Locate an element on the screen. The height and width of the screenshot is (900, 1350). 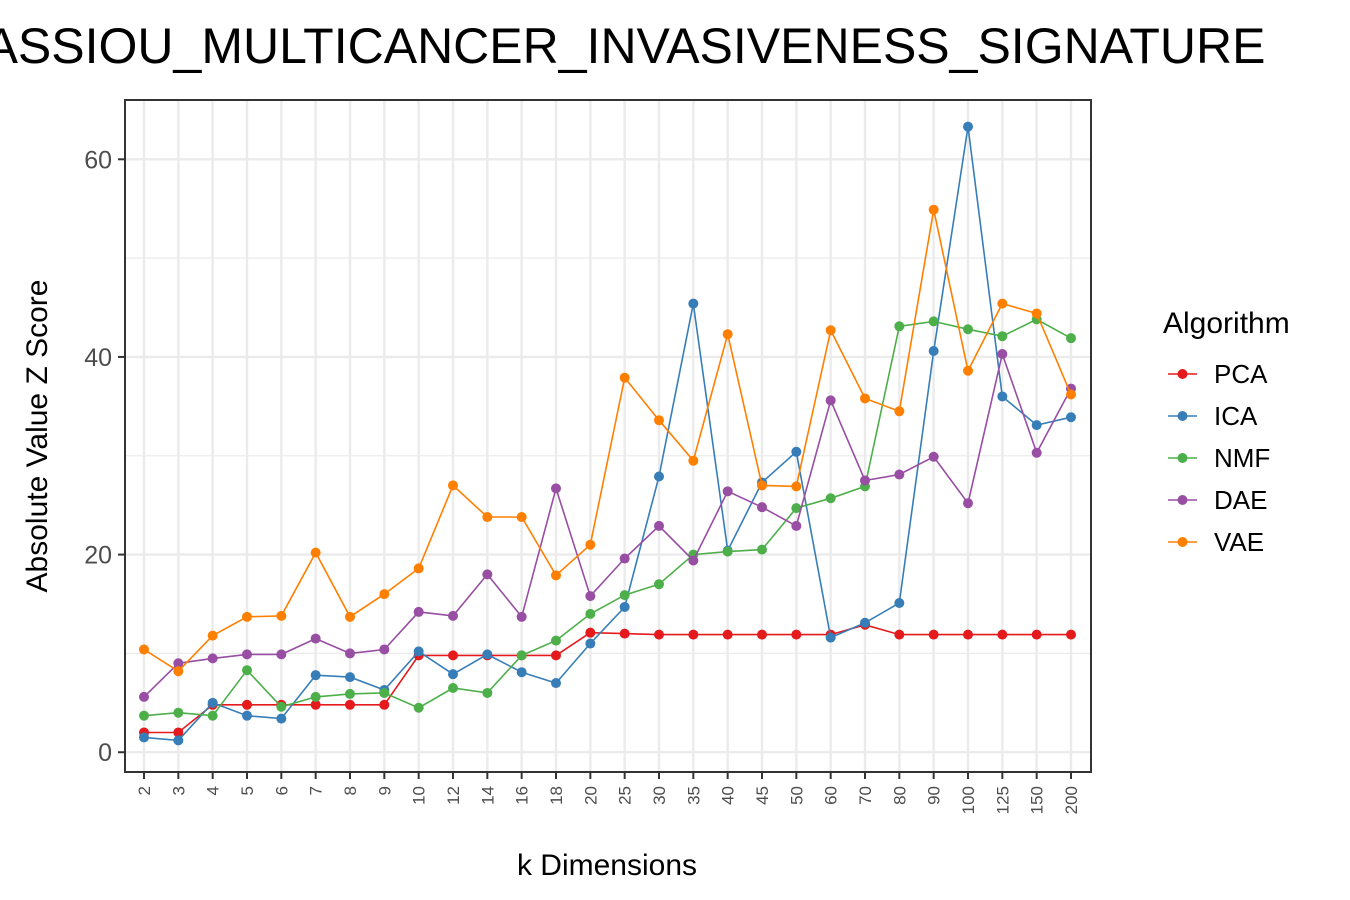
x-tick-label: 70 is located at coordinates (865, 795).